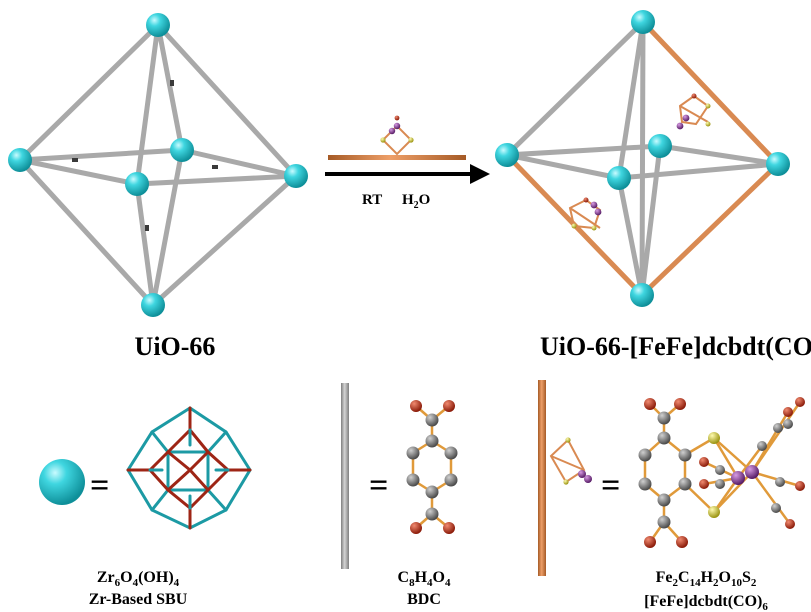 This screenshot has height=612, width=811. I want to click on sbu-formula: Zr6O4(OH)4, so click(138, 579).